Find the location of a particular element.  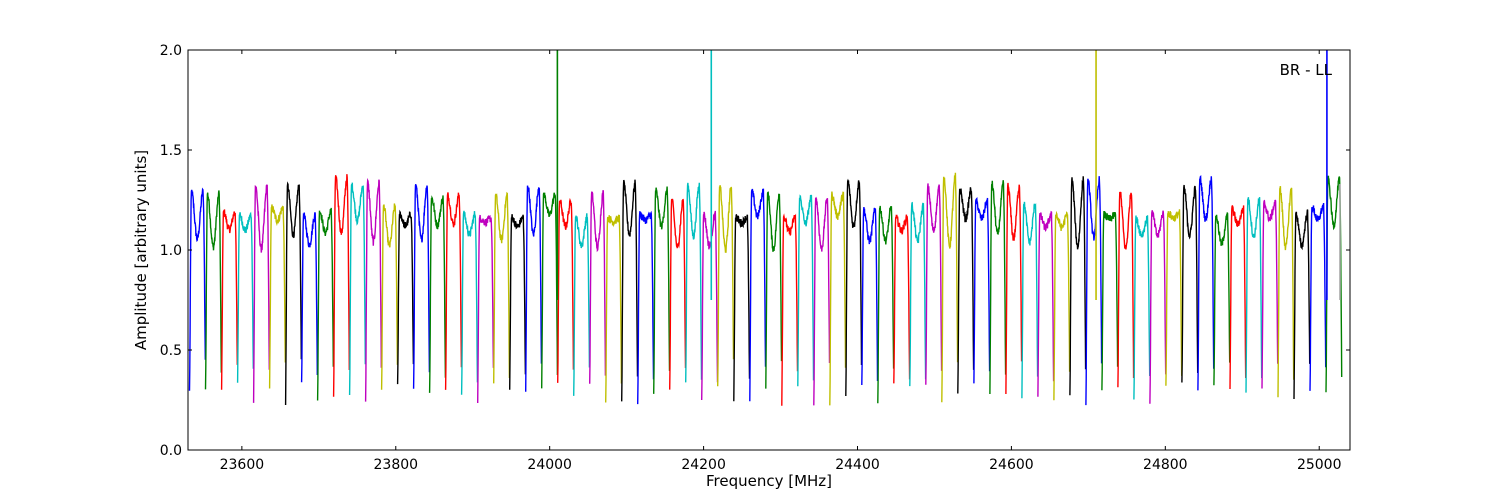

y-tick-label: 2.0 is located at coordinates (171, 51).